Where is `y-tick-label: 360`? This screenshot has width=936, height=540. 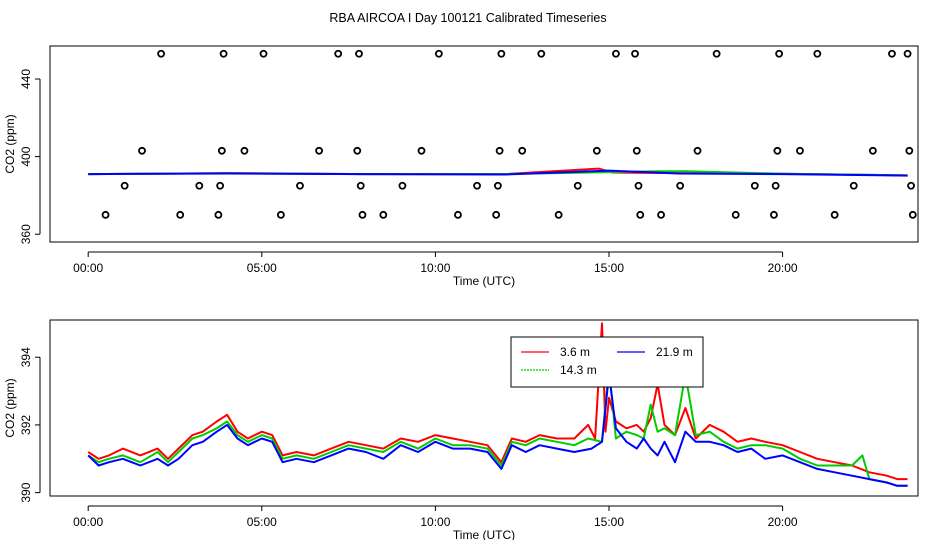
y-tick-label: 360 is located at coordinates (26, 234).